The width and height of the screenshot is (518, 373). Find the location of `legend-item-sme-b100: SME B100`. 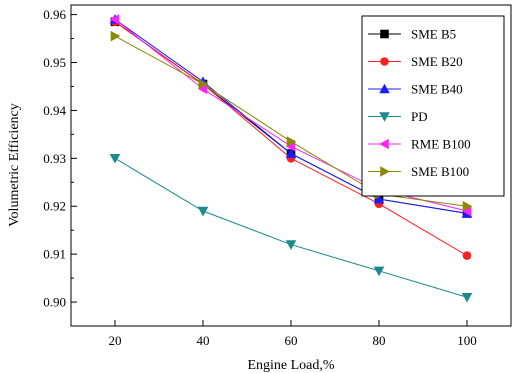

legend-item-sme-b100: SME B100 is located at coordinates (418, 171).